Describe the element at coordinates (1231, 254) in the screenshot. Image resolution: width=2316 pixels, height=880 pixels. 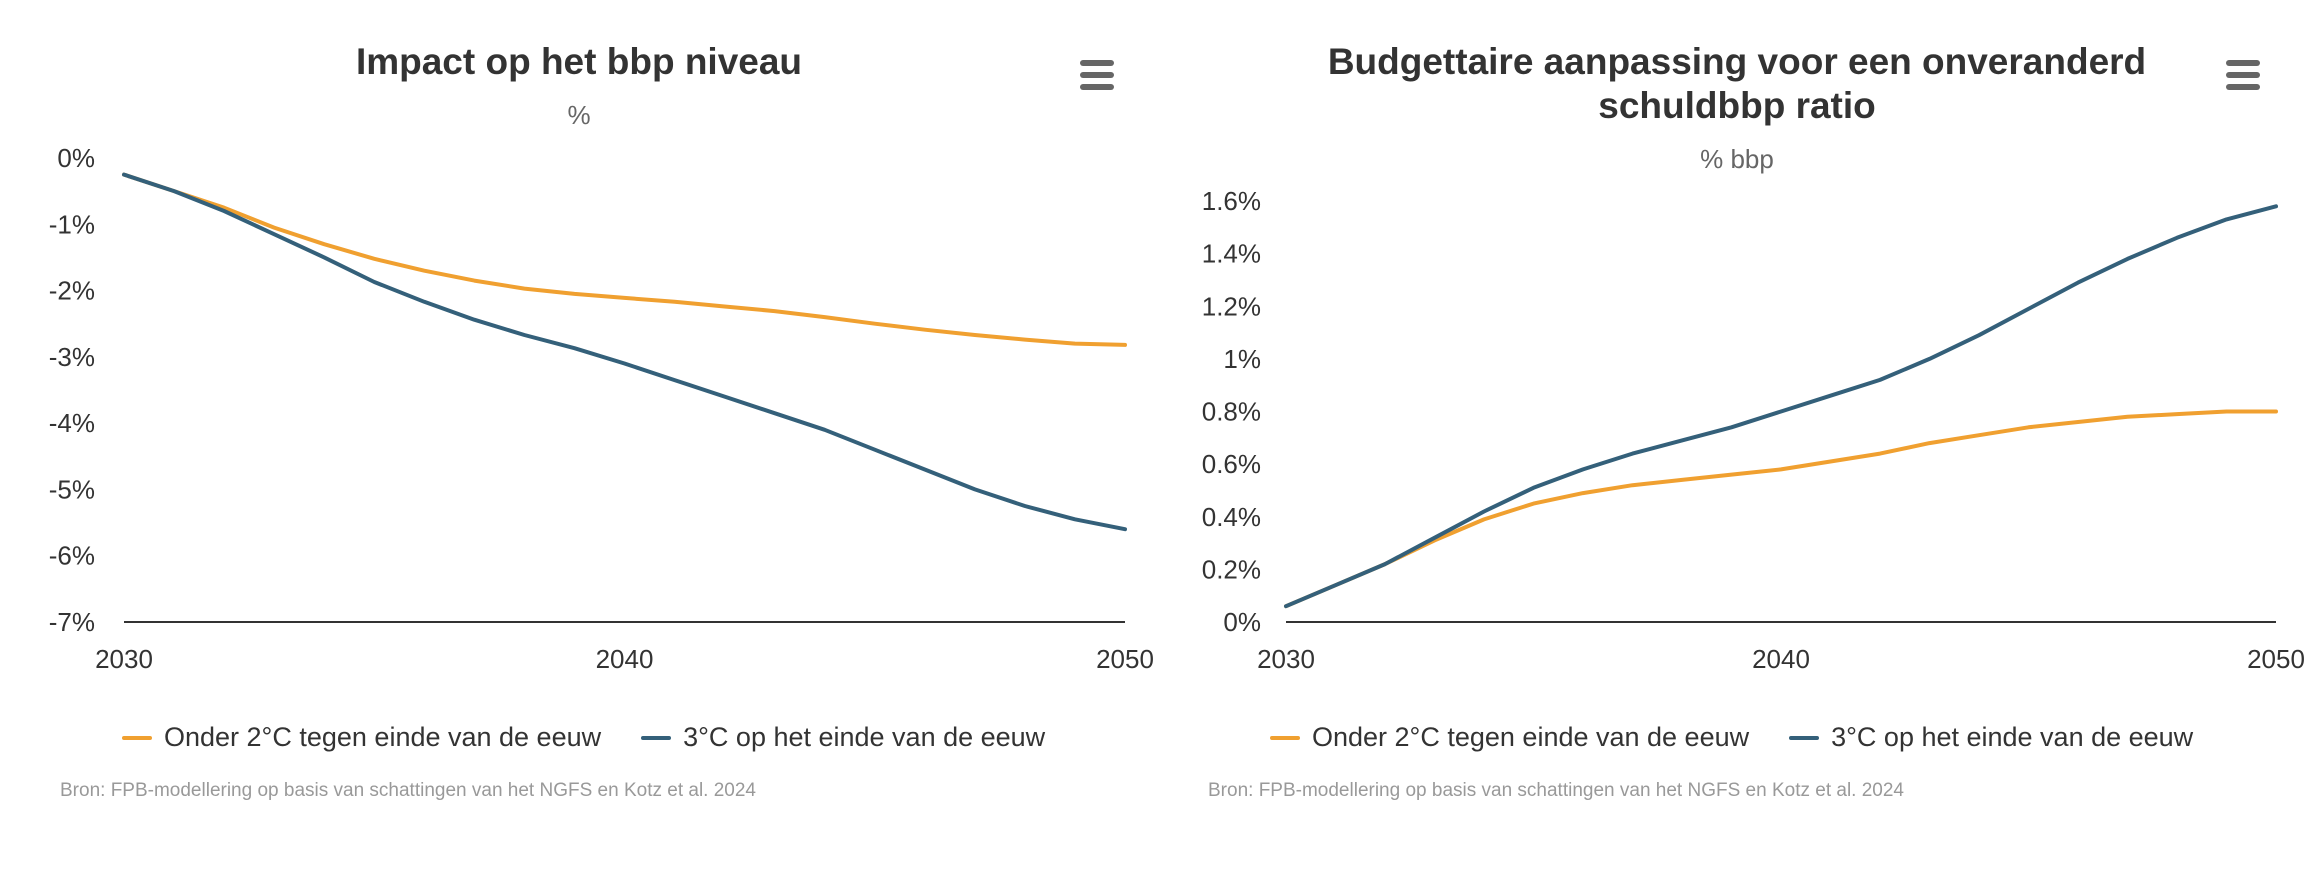
I see `y-tick-label: 1.4%` at that location.